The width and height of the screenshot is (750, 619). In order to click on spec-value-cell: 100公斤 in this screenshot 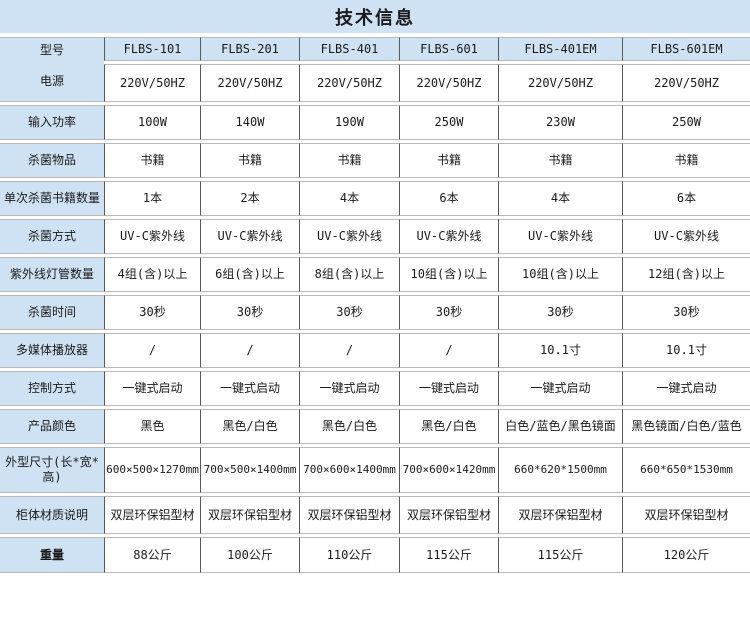, I will do `click(249, 555)`.